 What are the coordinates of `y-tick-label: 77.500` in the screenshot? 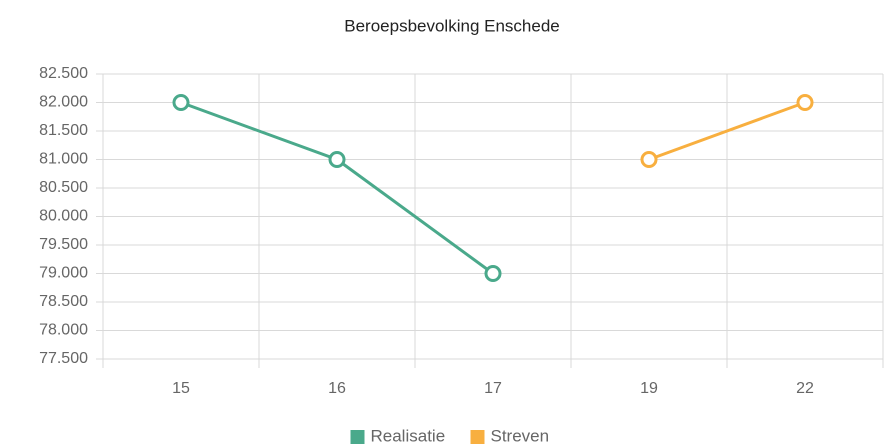 It's located at (63, 358).